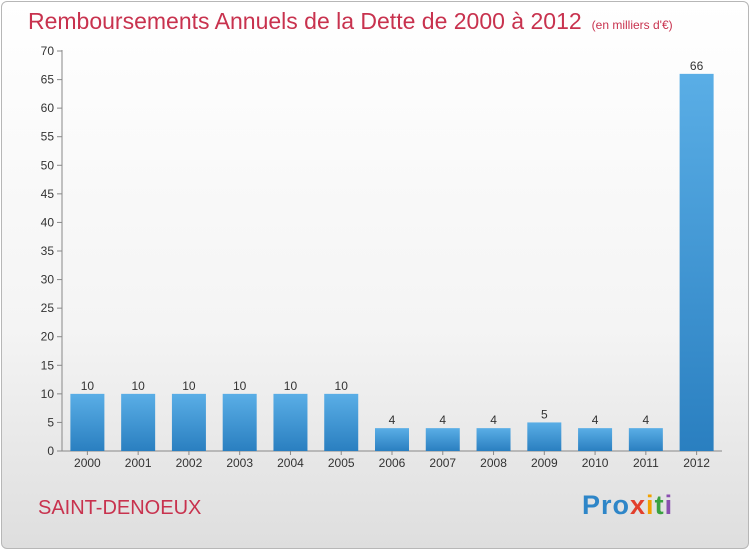  What do you see at coordinates (48, 108) in the screenshot?
I see `y-tick-label: 60` at bounding box center [48, 108].